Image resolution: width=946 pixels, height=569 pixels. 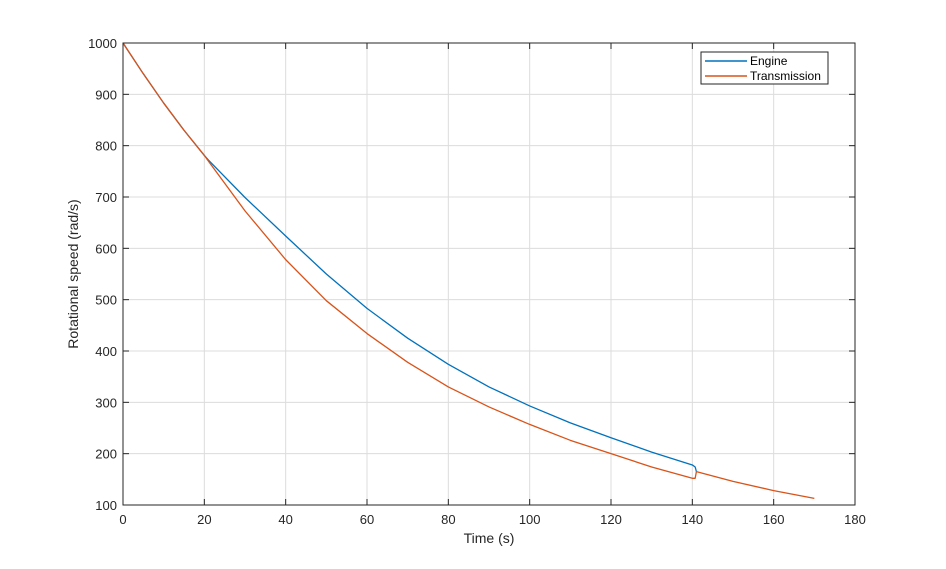 What do you see at coordinates (102, 43) in the screenshot?
I see `y-tick-label: 1000` at bounding box center [102, 43].